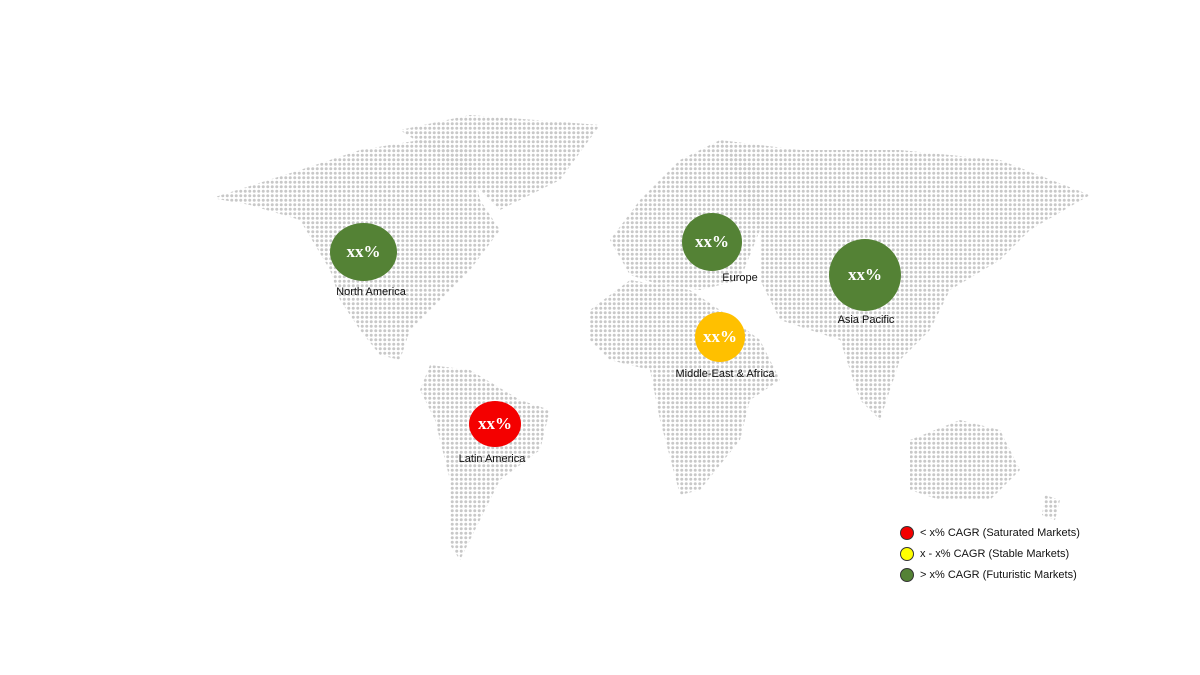 This screenshot has width=1200, height=675. Describe the element at coordinates (712, 242) in the screenshot. I see `europe-bubble: xx%` at that location.